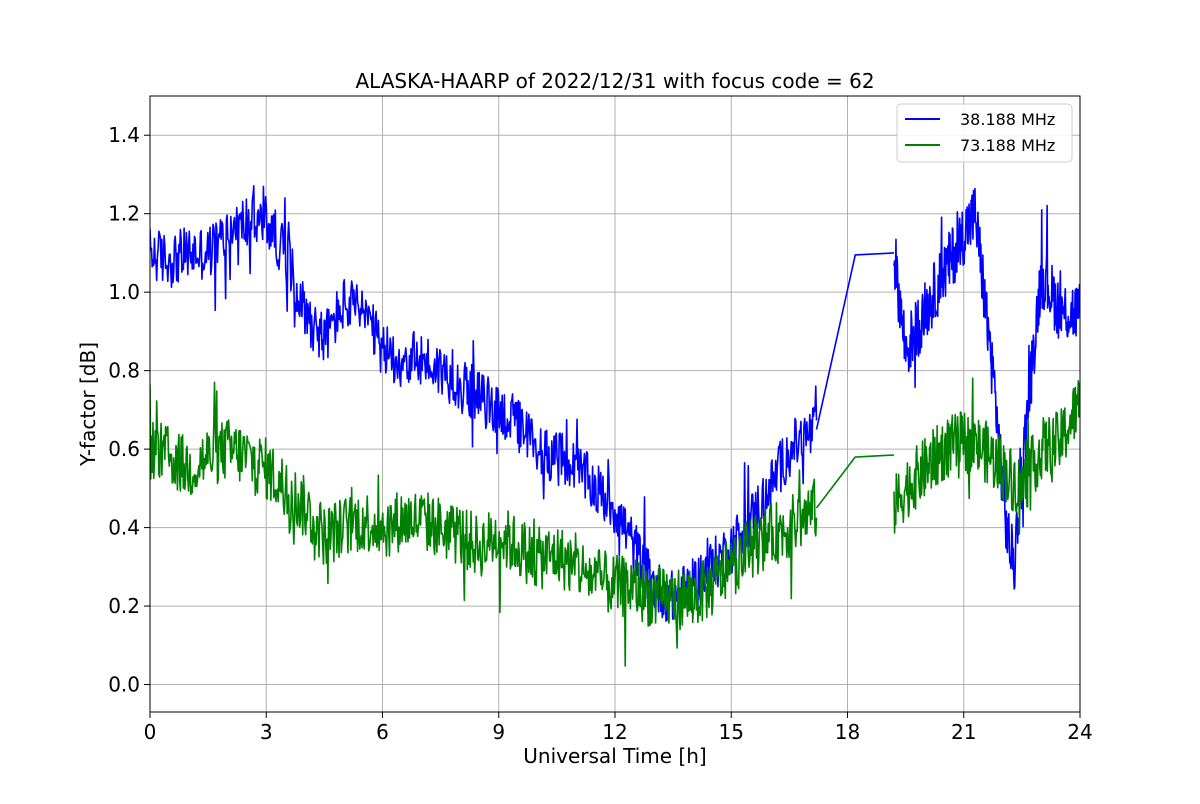 This screenshot has height=804, width=1200. Describe the element at coordinates (88, 404) in the screenshot. I see `y-axis-label: Y-factor [dB]` at that location.